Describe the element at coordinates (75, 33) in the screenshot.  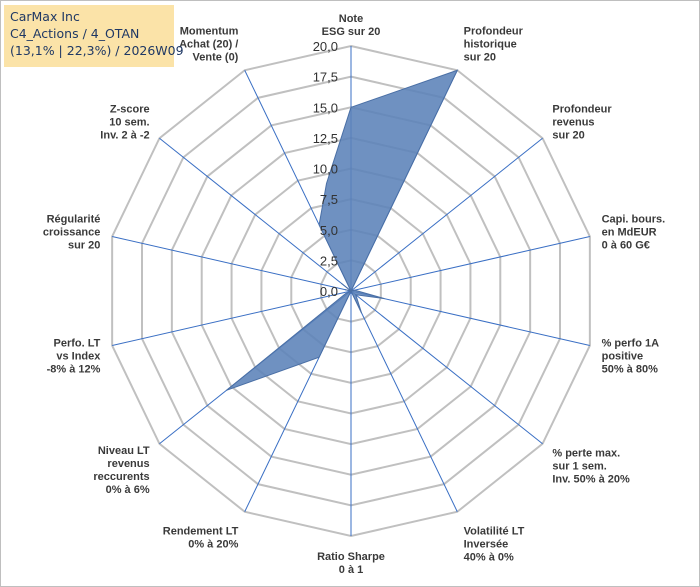
I see `info-category: C4_Actions / 4_OTAN` at that location.